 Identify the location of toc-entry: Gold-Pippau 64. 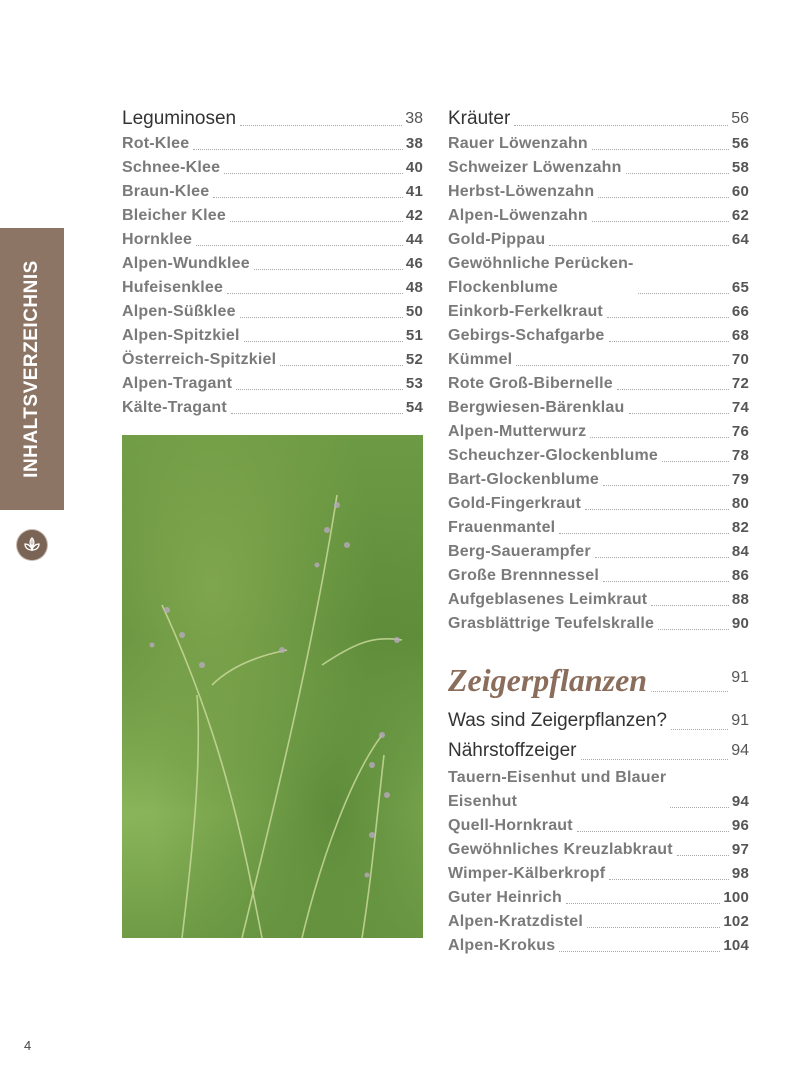
(598, 240).